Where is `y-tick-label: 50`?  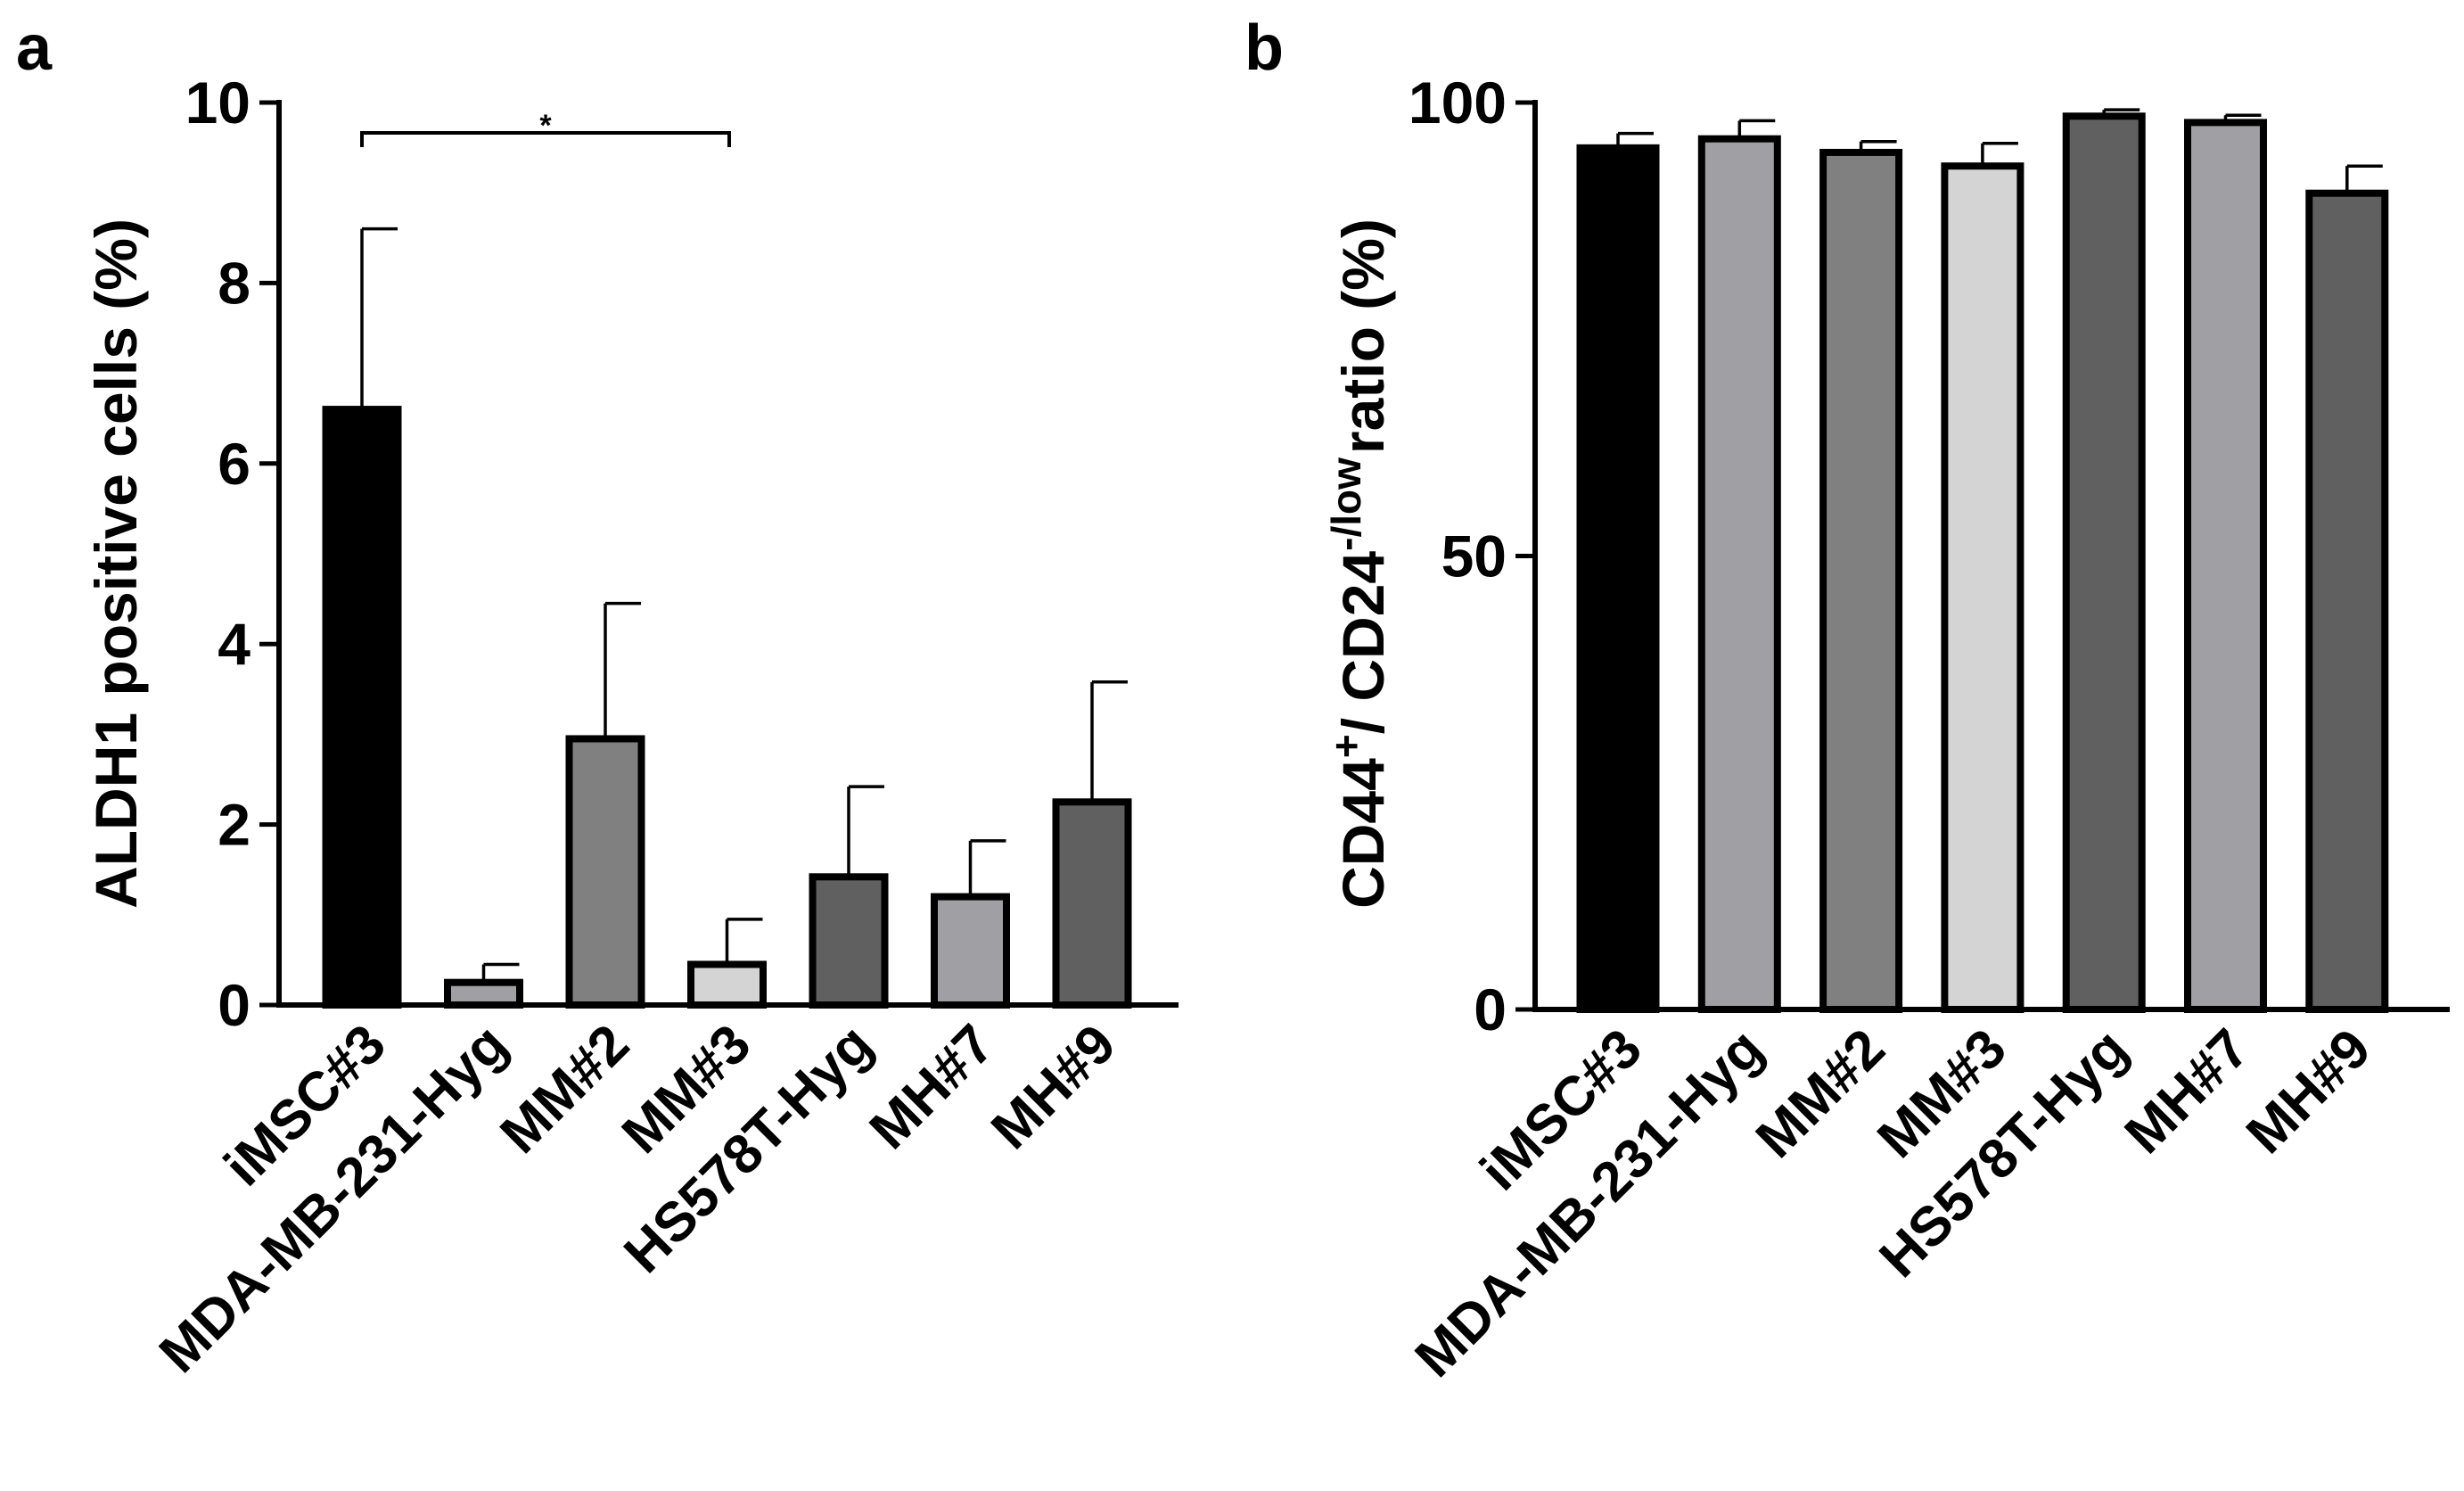 y-tick-label: 50 is located at coordinates (1474, 556).